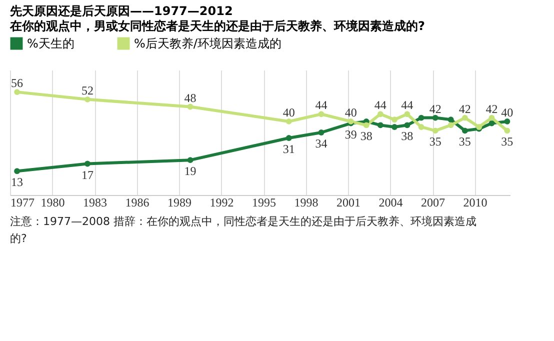 Image resolution: width=554 pixels, height=341 pixels. Describe the element at coordinates (288, 149) in the screenshot. I see `data-label: 31` at that location.